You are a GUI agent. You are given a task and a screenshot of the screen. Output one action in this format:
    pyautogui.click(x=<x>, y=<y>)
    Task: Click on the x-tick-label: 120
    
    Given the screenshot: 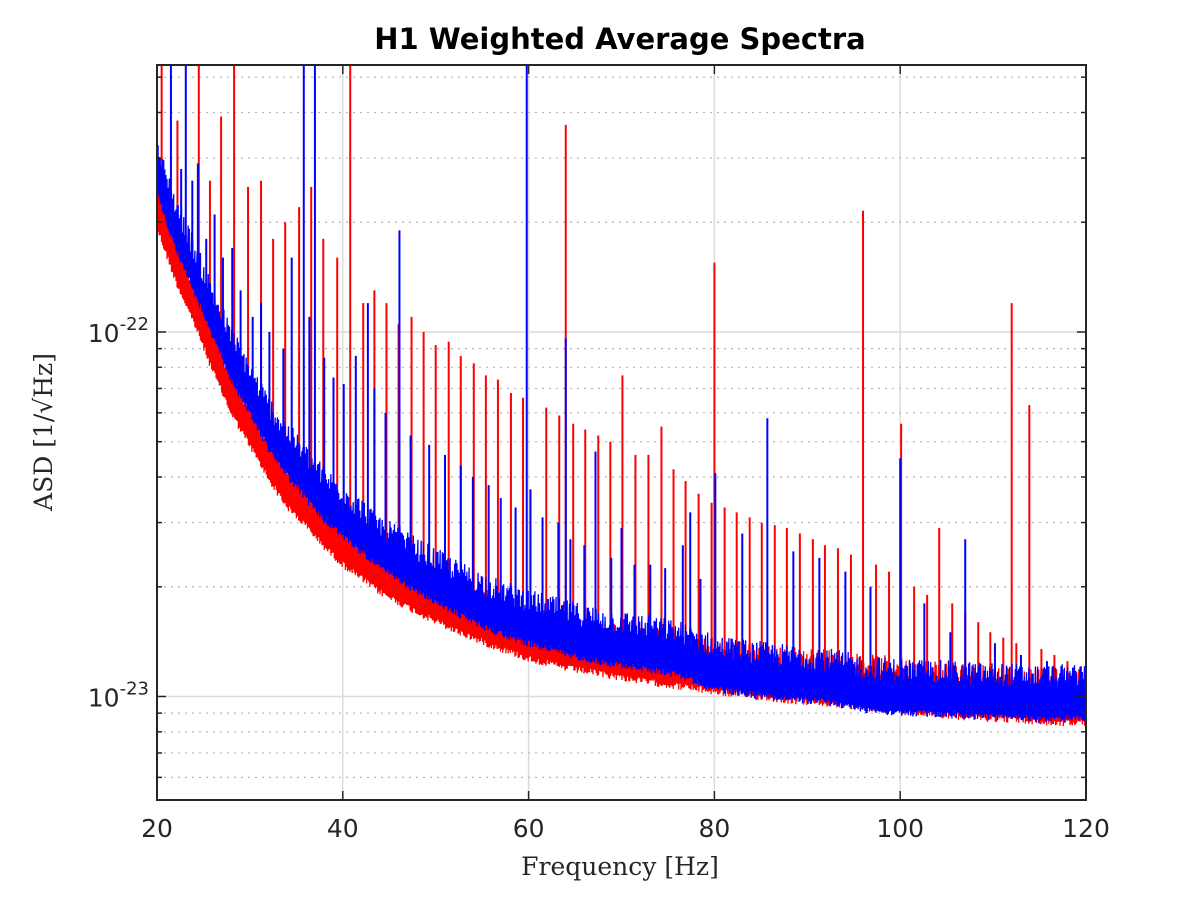 What is the action you would take?
    pyautogui.click(x=1086, y=828)
    